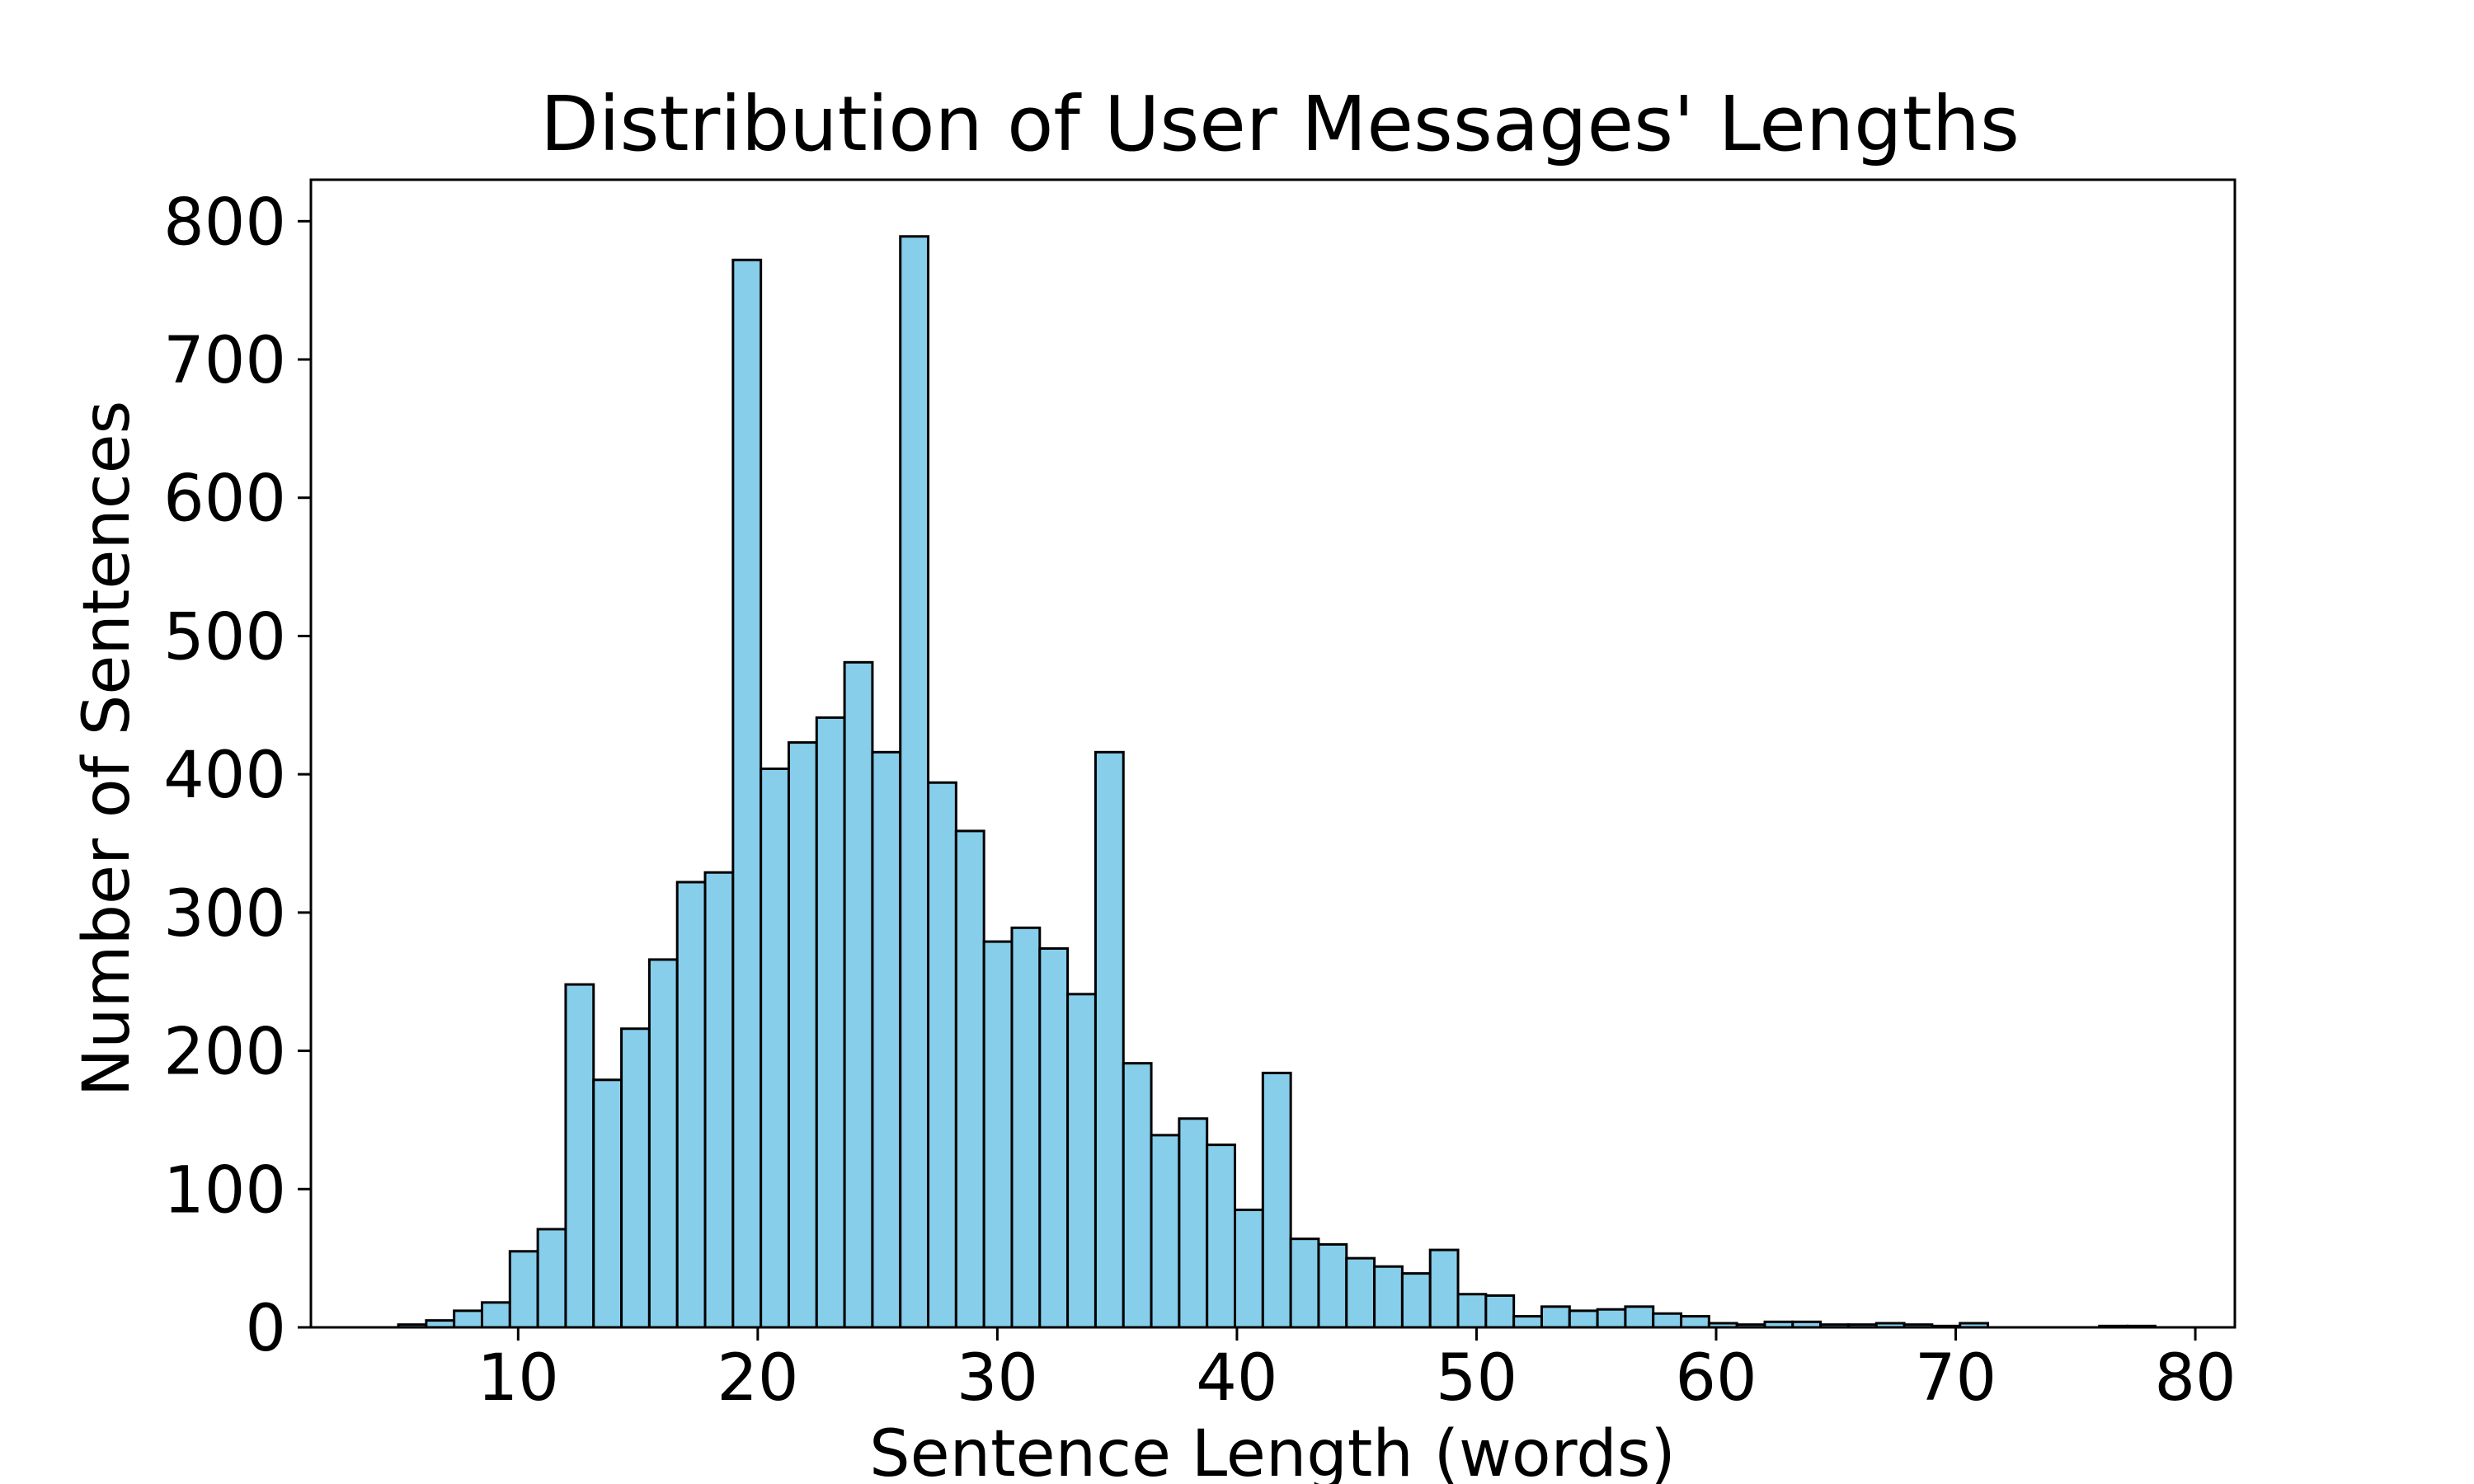 The image size is (2474, 1484). I want to click on y-axis-ticks: 0 100 200 300 400 500 600 700 800, so click(237, 776).